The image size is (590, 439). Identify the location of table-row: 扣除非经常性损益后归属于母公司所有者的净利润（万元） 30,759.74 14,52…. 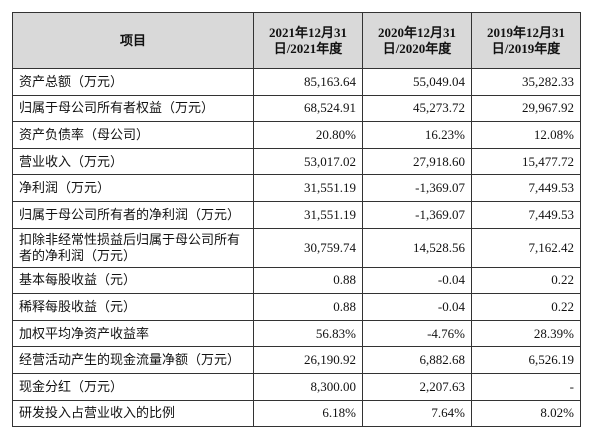
(296, 247).